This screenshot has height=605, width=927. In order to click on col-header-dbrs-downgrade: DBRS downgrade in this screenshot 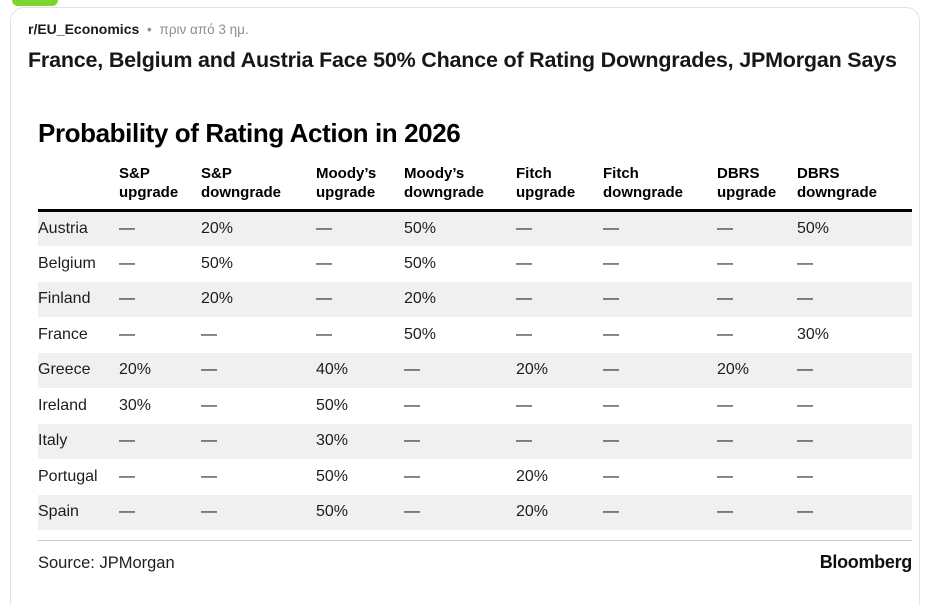, I will do `click(837, 183)`.